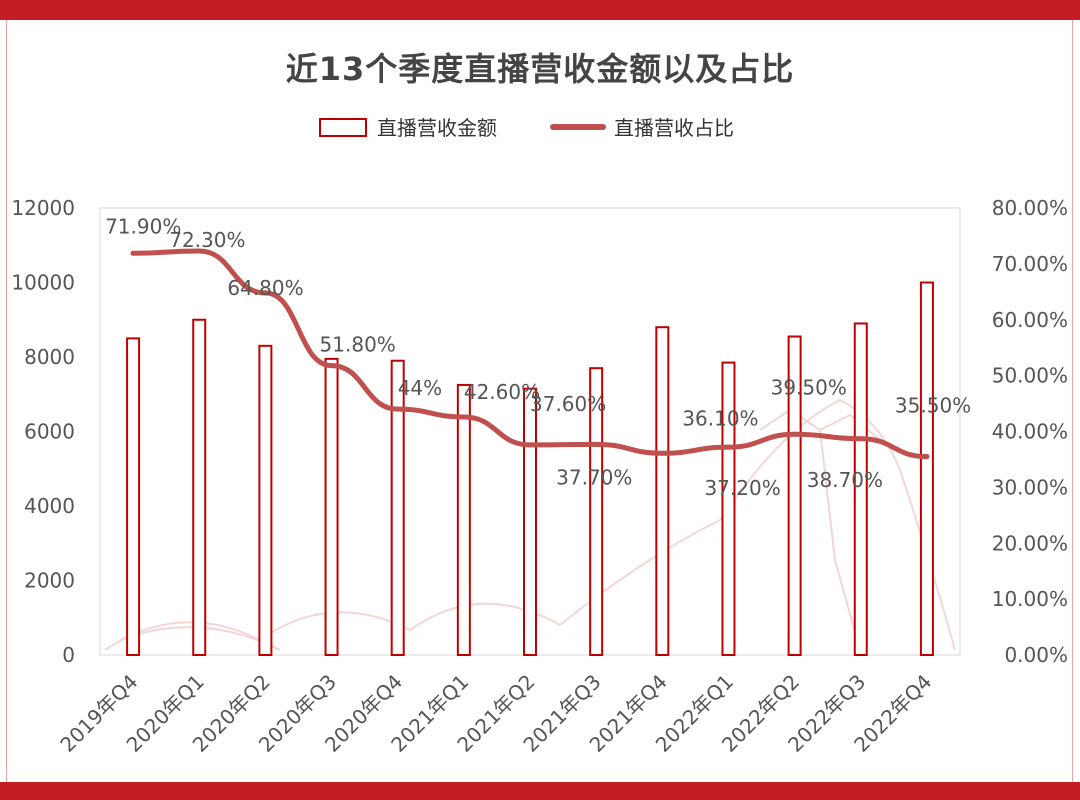 This screenshot has width=1080, height=800. What do you see at coordinates (742, 488) in the screenshot?
I see `data-label: 37.20%` at bounding box center [742, 488].